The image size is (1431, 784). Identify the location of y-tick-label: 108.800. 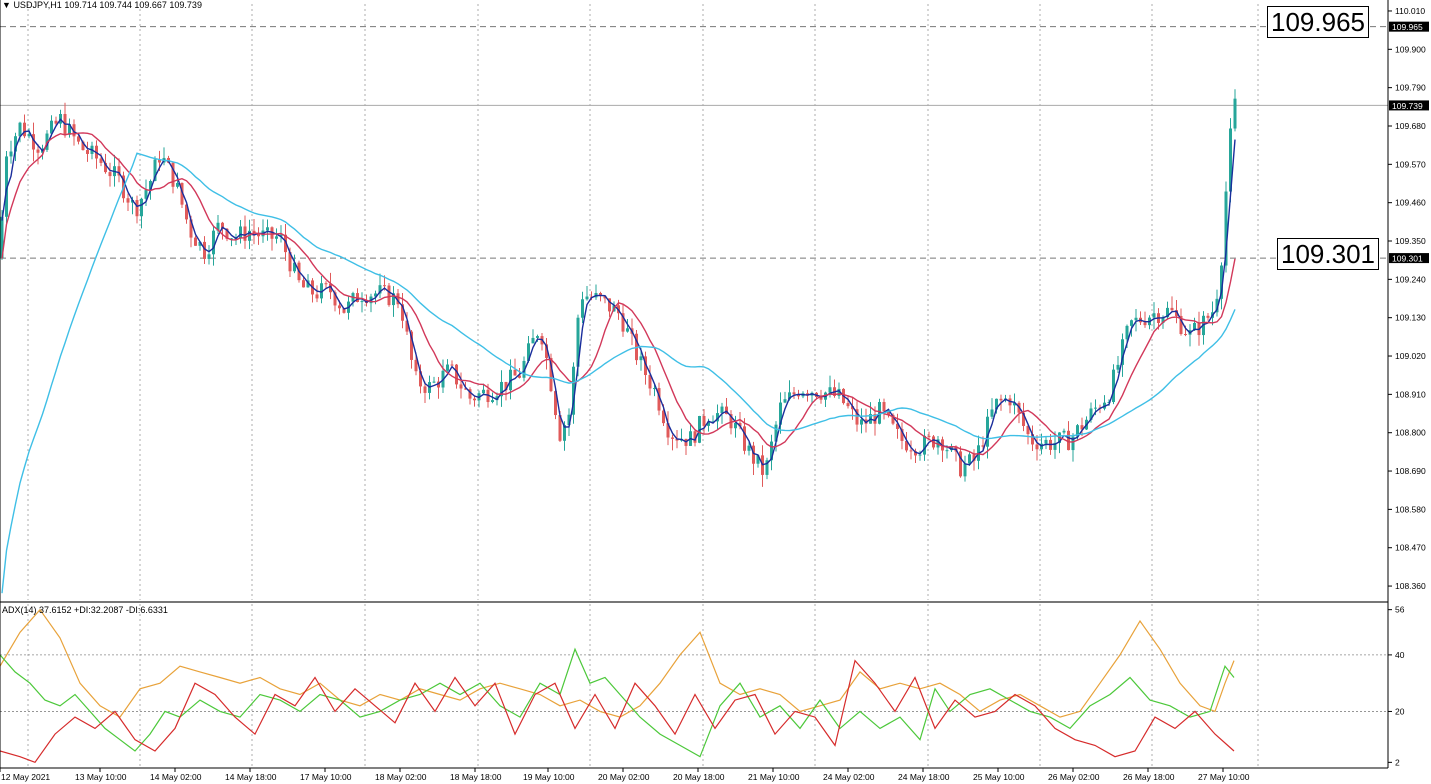
(1410, 433).